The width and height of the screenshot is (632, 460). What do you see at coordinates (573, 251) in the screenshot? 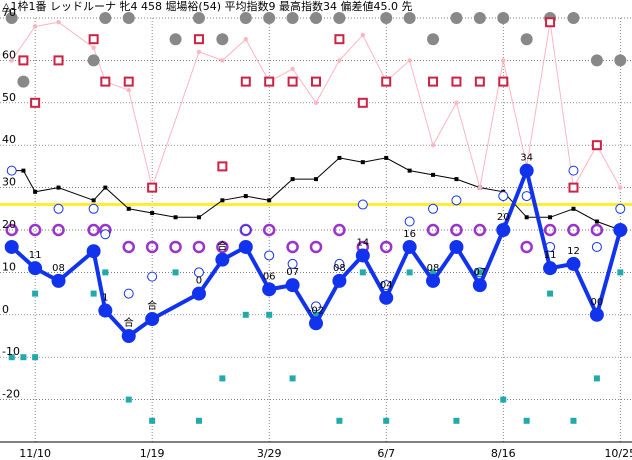
I see `data-label: 12` at bounding box center [573, 251].